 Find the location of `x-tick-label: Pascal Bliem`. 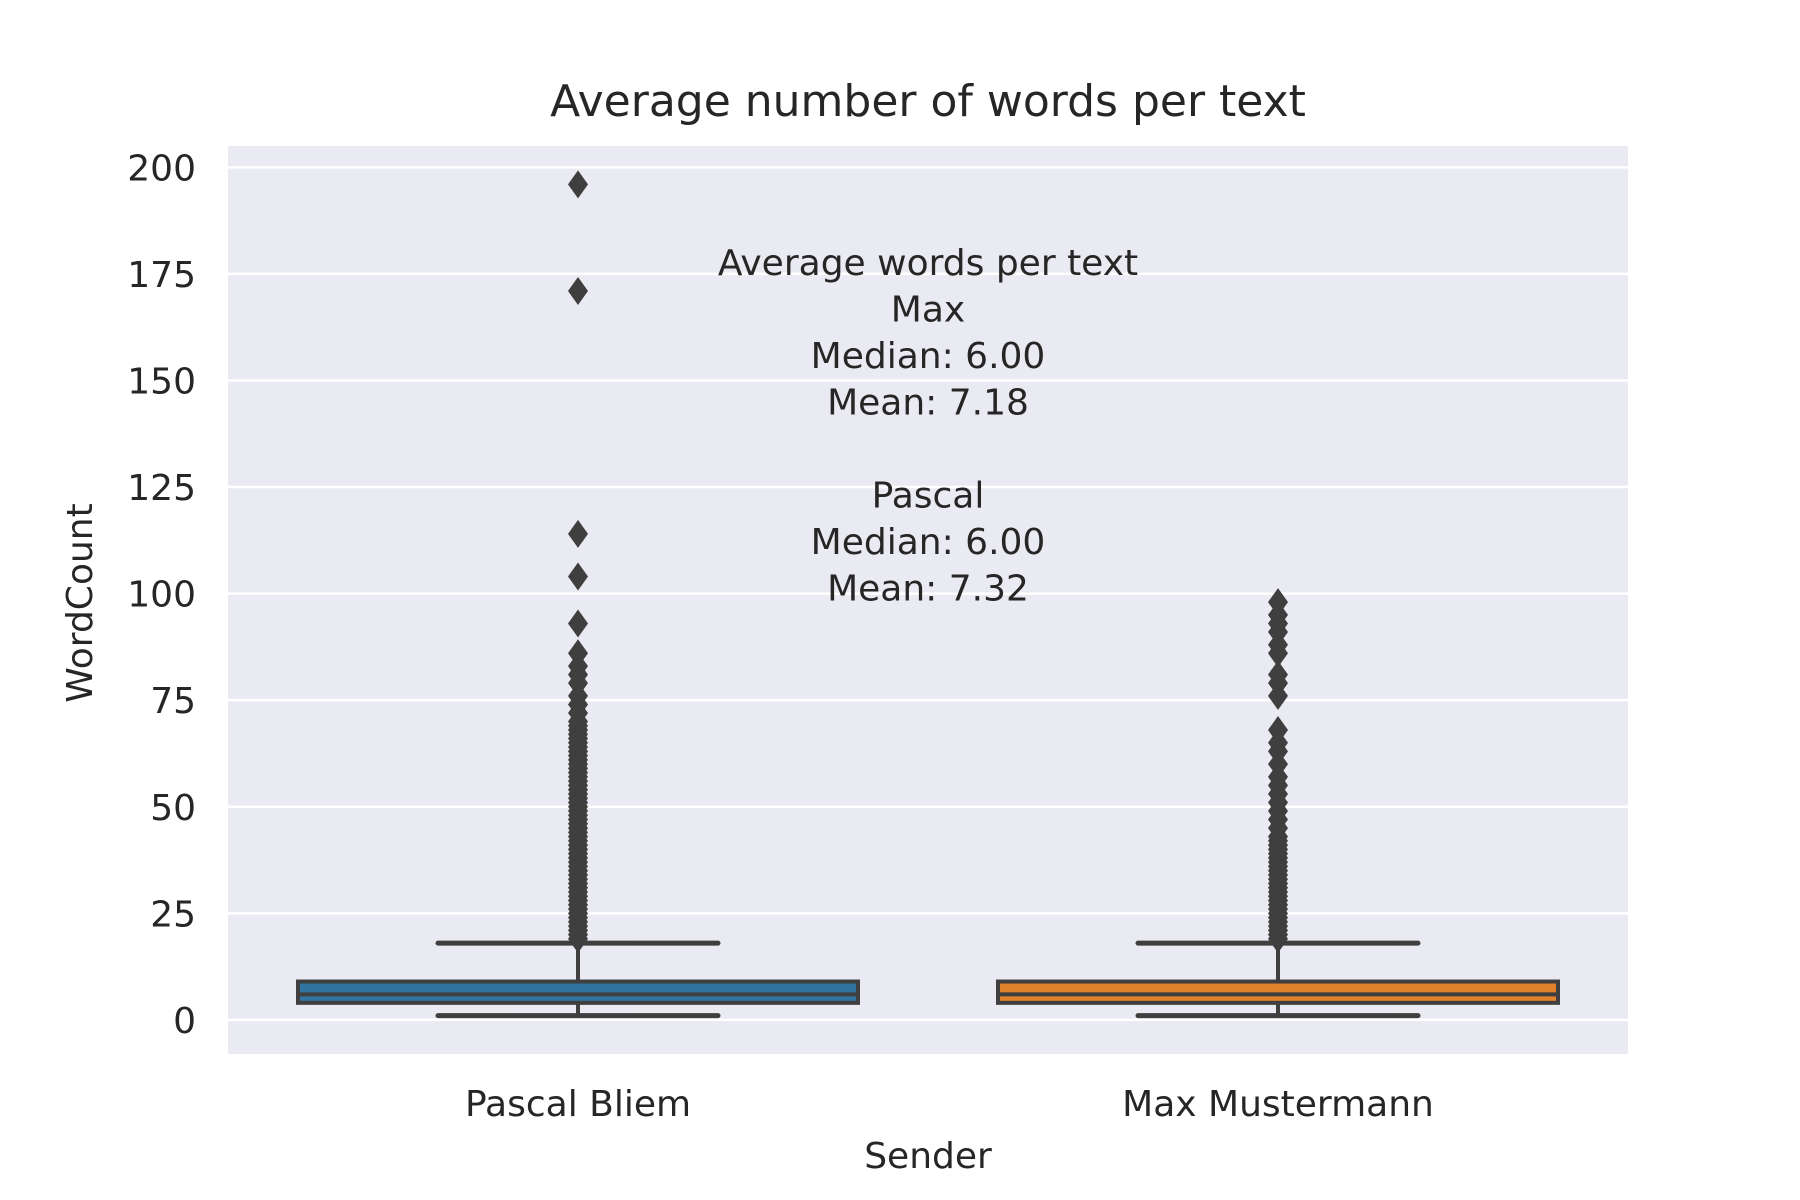

x-tick-label: Pascal Bliem is located at coordinates (578, 1104).